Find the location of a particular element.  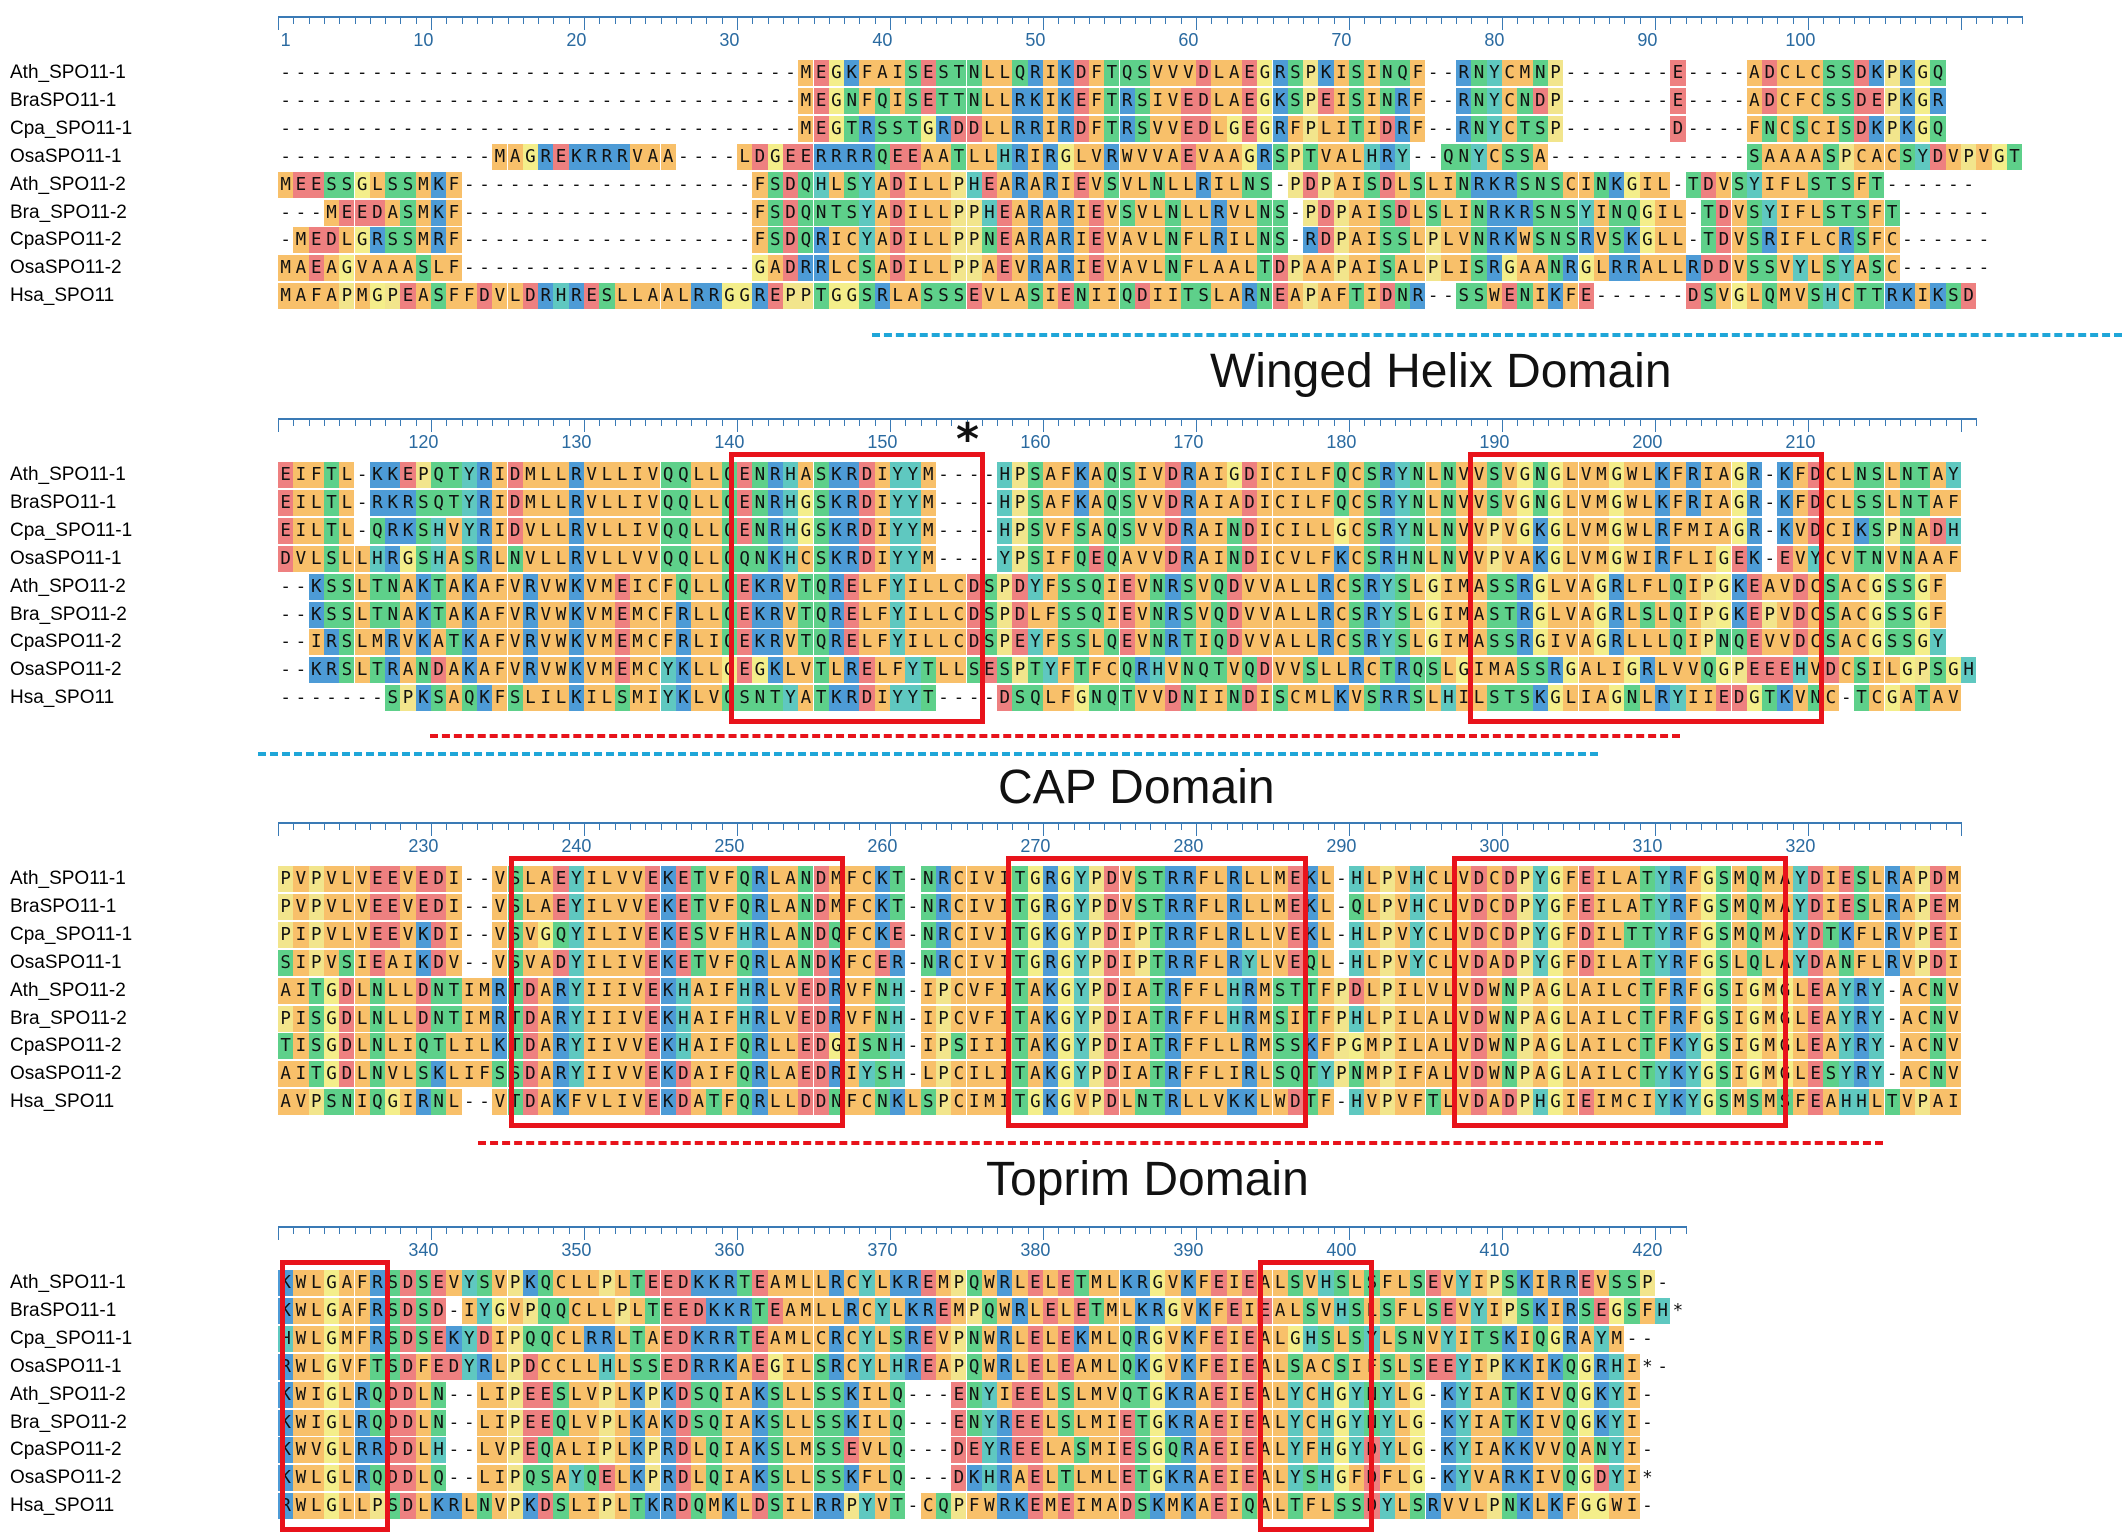

residue: H is located at coordinates (989, 212).